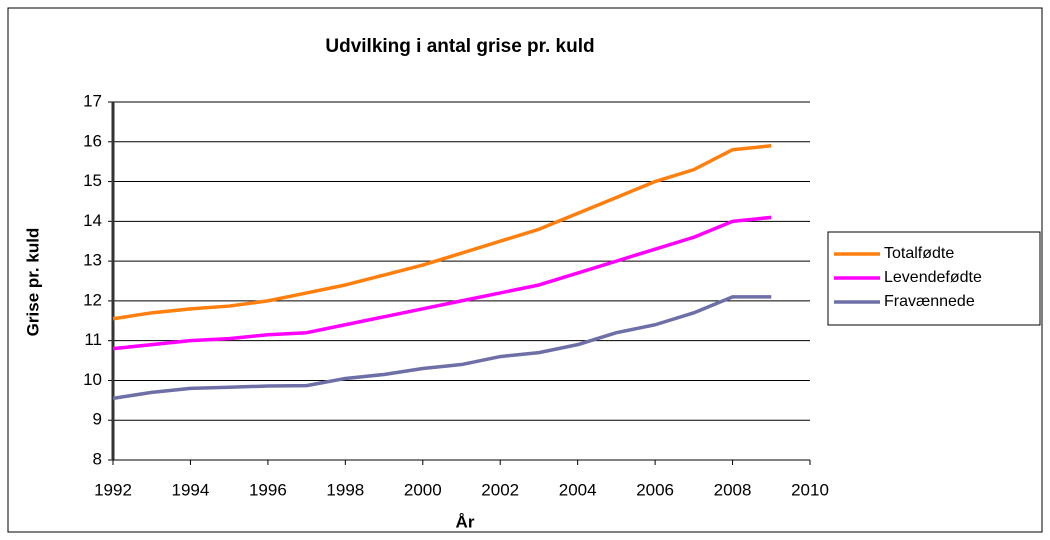 This screenshot has width=1050, height=540. Describe the element at coordinates (97, 419) in the screenshot. I see `y-tick-label: 9` at that location.